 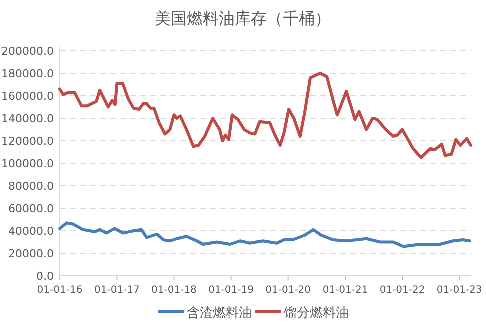 What do you see at coordinates (31, 209) in the screenshot?
I see `y-tick-label: 60000.0` at bounding box center [31, 209].